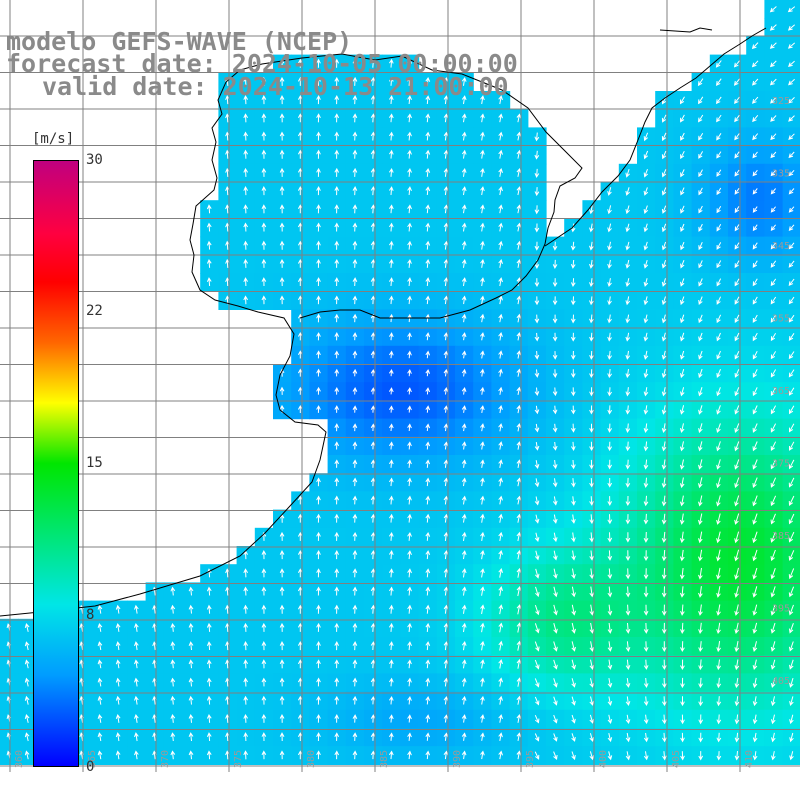 This screenshot has height=800, width=800. What do you see at coordinates (603, 759) in the screenshot?
I see `grid-label-bottom: 400` at bounding box center [603, 759].